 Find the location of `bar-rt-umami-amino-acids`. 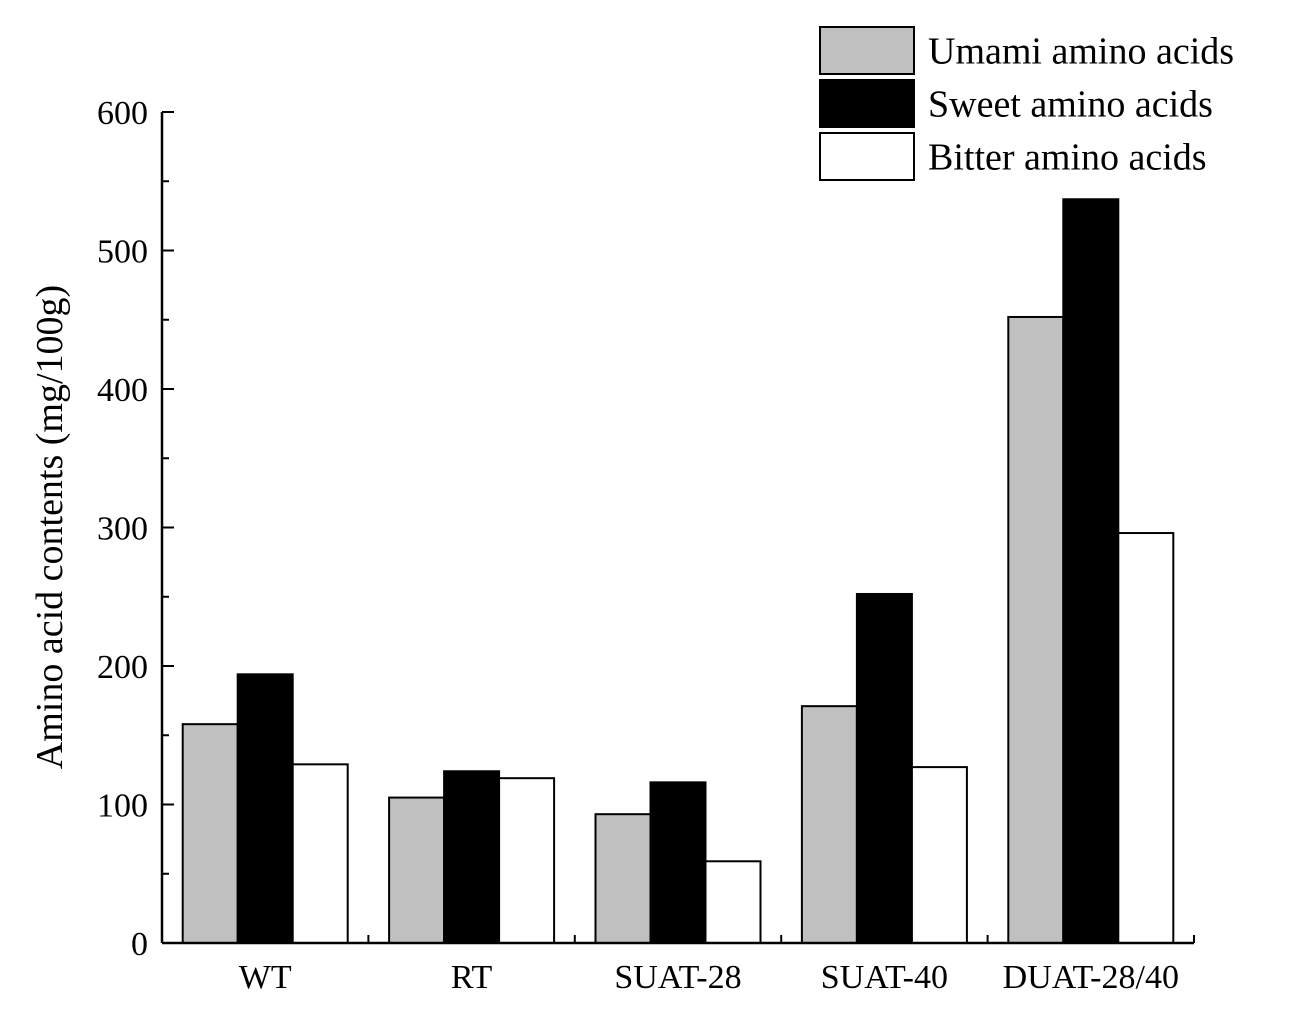

bar-rt-umami-amino-acids is located at coordinates (417, 870).